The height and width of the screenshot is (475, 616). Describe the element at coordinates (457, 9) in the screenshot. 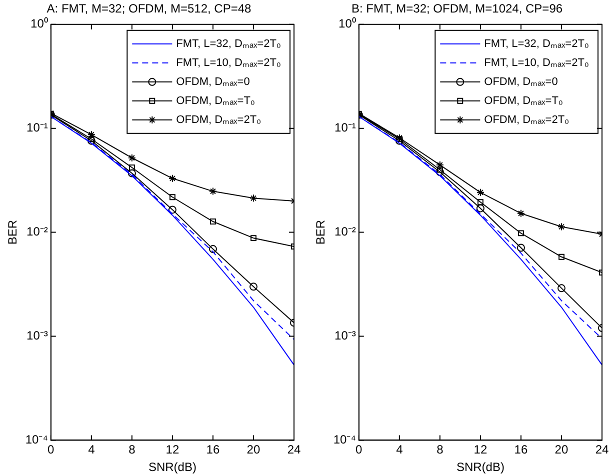

I see `chart-title: B: FMT, M=32; OFDM, M=1024, CP=96` at that location.